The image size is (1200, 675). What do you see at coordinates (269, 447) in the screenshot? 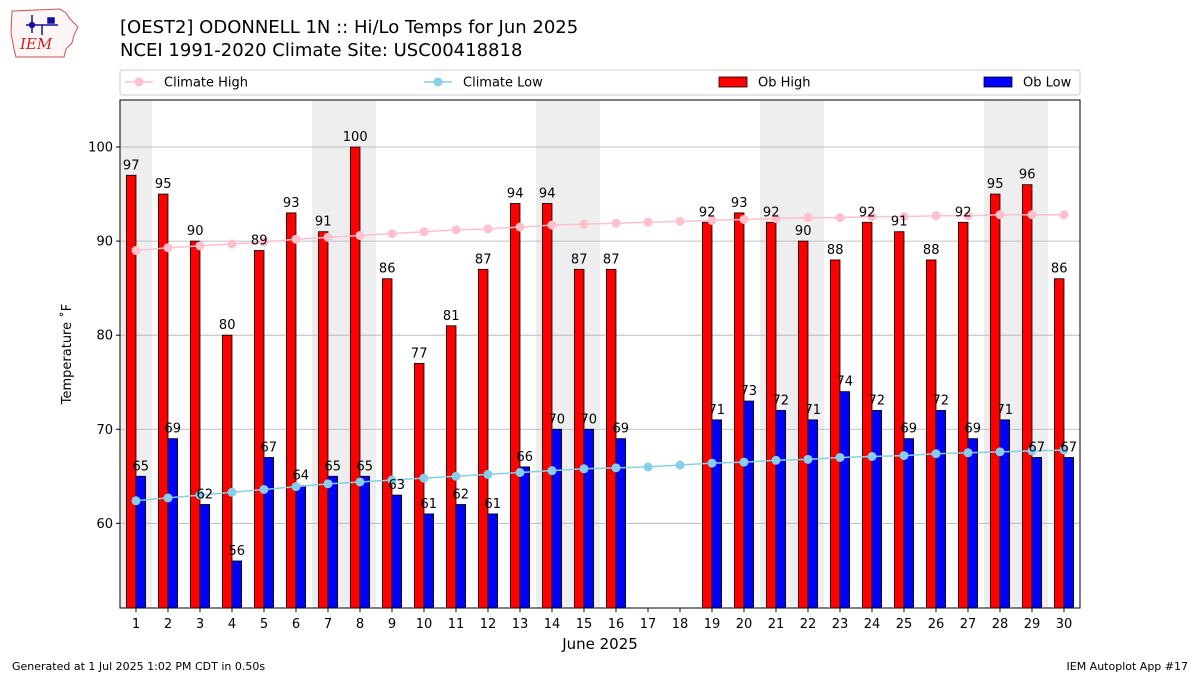
I see `label-ob-low-5: 67` at bounding box center [269, 447].